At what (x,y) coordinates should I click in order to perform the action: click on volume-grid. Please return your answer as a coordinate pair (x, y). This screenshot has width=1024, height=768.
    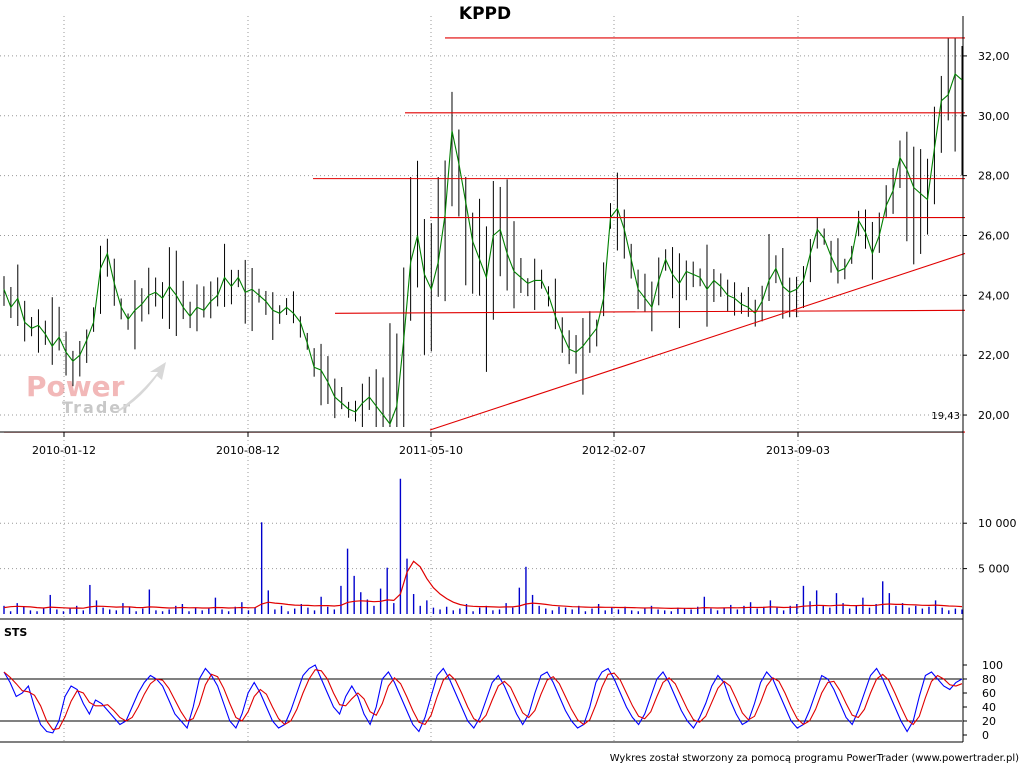
    Looking at the image, I should click on (481, 546).